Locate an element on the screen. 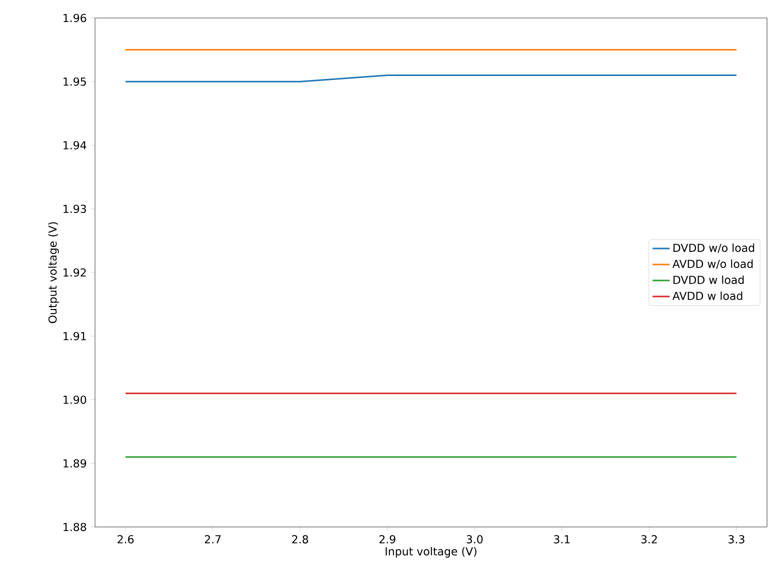  x-tick-label: 3.1 is located at coordinates (562, 539).